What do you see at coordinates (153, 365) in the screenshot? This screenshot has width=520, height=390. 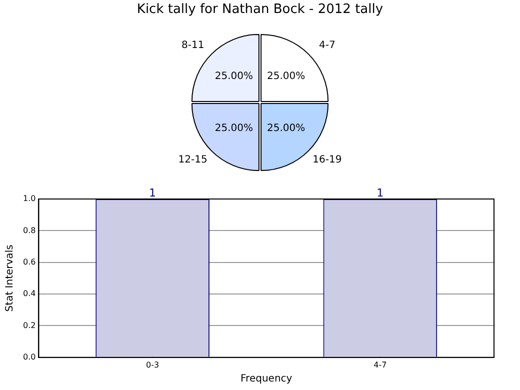 I see `x-tick-label: 0-3` at bounding box center [153, 365].